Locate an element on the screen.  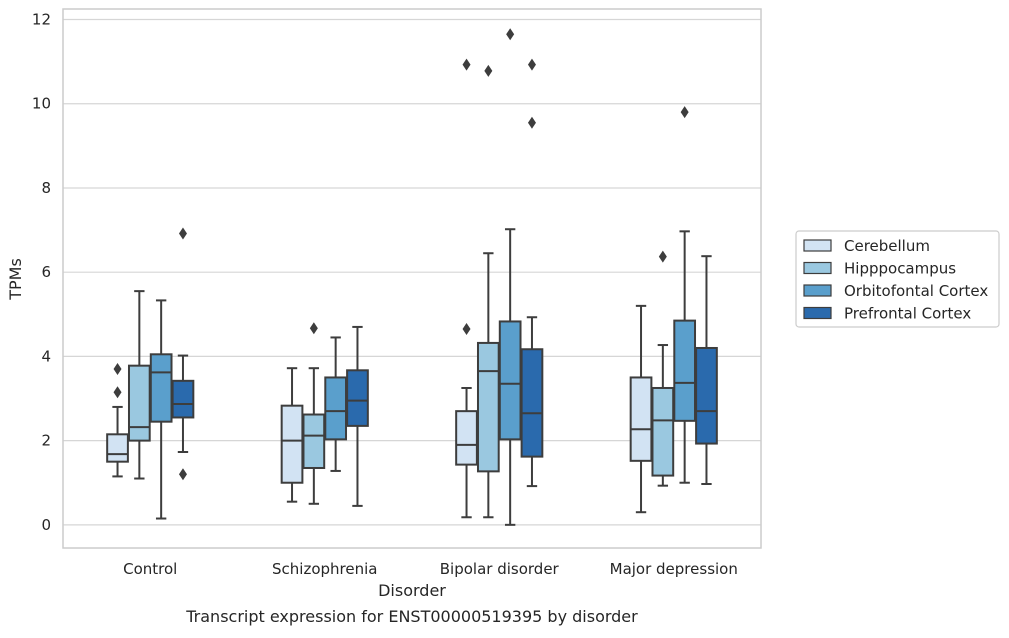
y-tick-label-4: 4 is located at coordinates (46, 356).